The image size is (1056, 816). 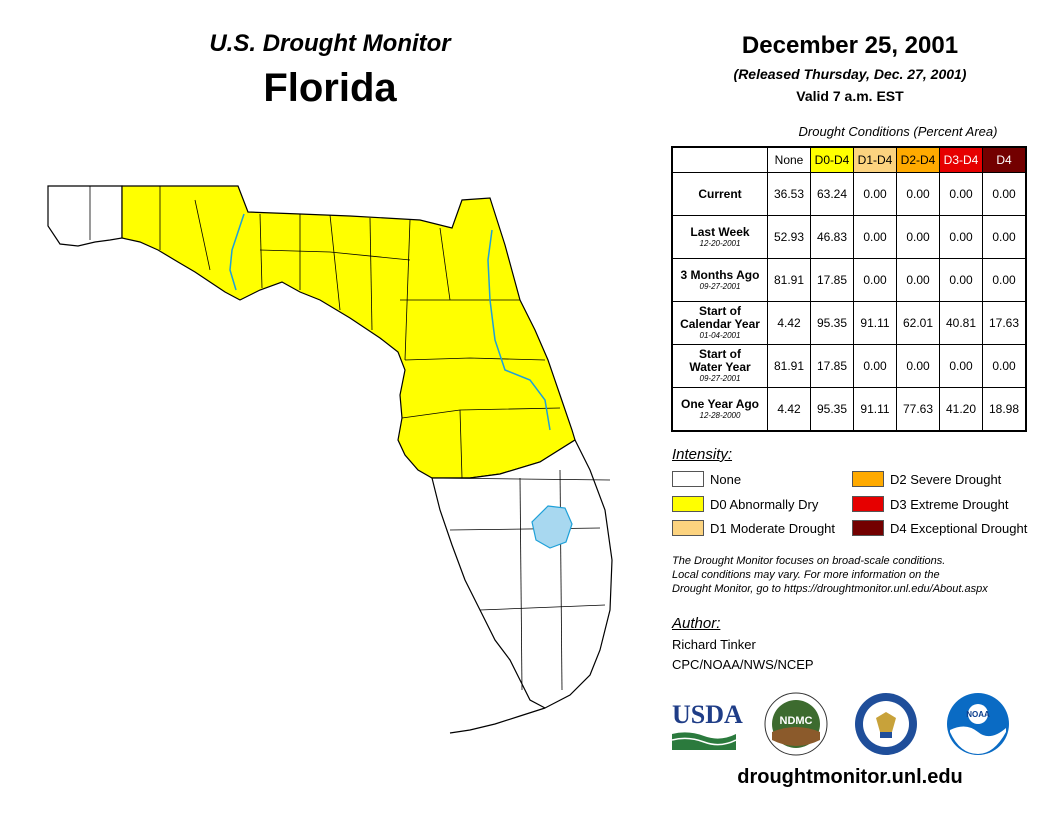 What do you see at coordinates (719, 409) in the screenshot?
I see `row-label: One Year Ago 12-28-2000` at bounding box center [719, 409].